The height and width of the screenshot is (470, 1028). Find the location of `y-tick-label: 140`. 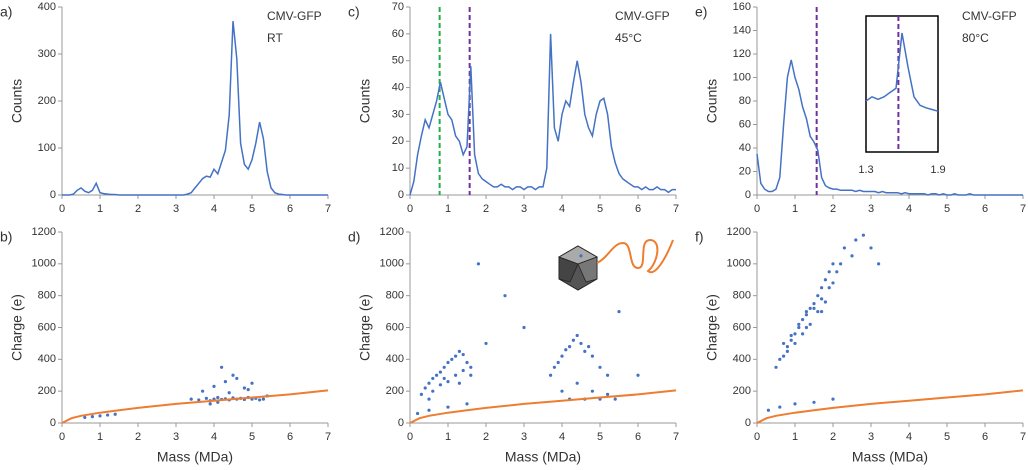

y-tick-label: 140 is located at coordinates (742, 30).